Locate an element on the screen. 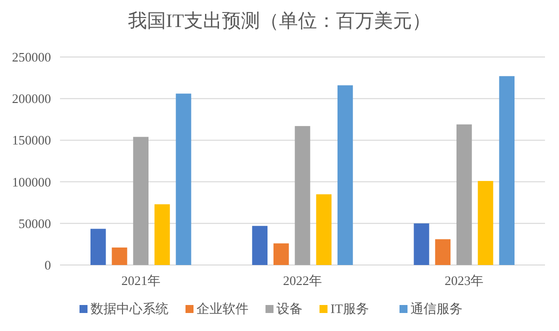  legend-label: 企业软件 is located at coordinates (222, 308).